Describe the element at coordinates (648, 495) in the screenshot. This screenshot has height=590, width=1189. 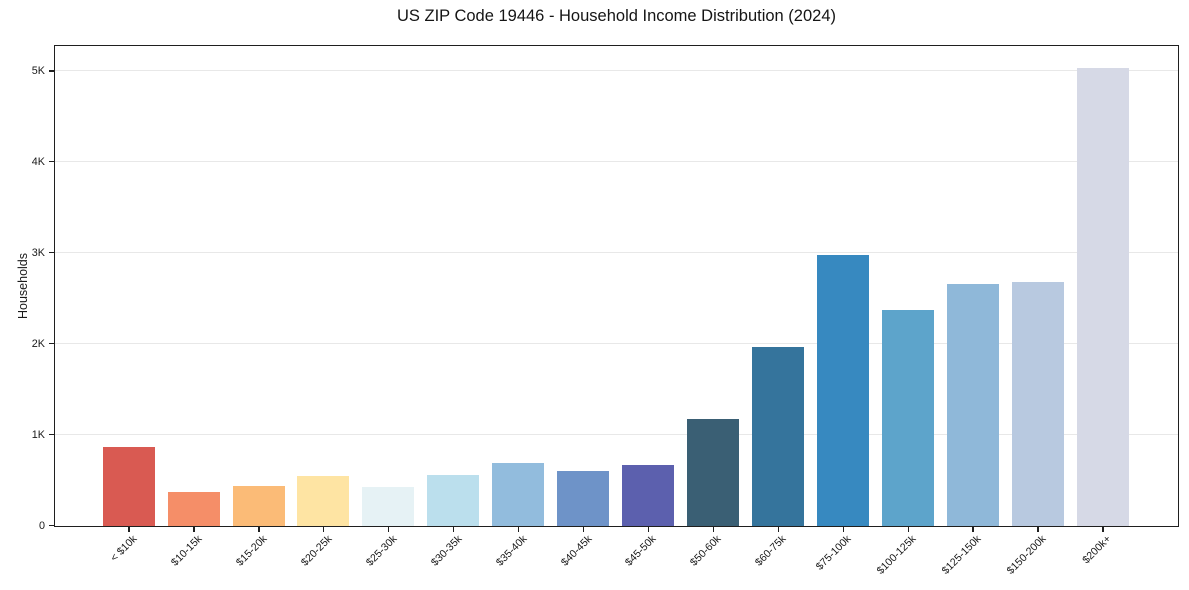
I see `bar-$45-50k` at that location.